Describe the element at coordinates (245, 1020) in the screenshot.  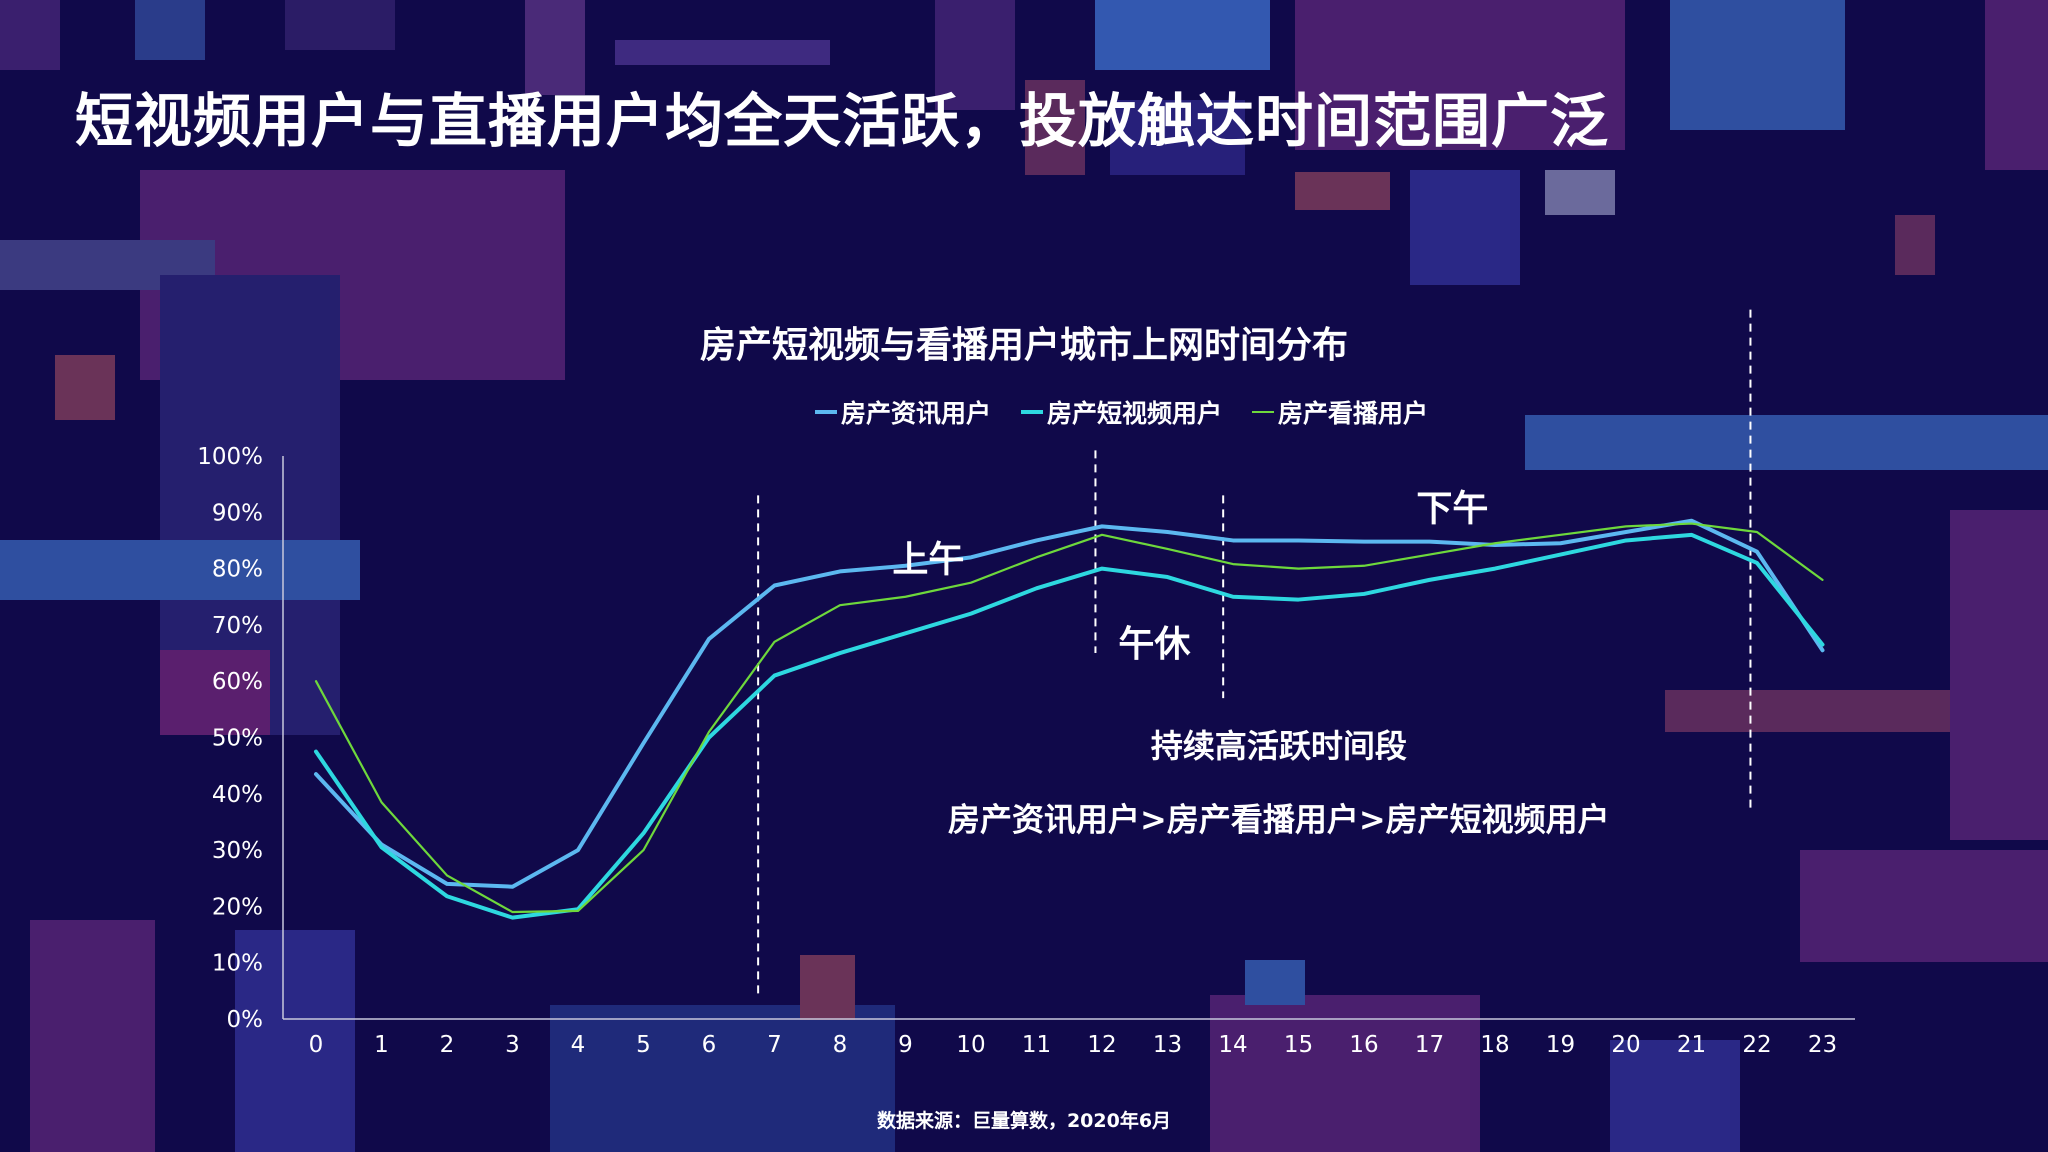
I see `y-tick-label: 0%` at that location.